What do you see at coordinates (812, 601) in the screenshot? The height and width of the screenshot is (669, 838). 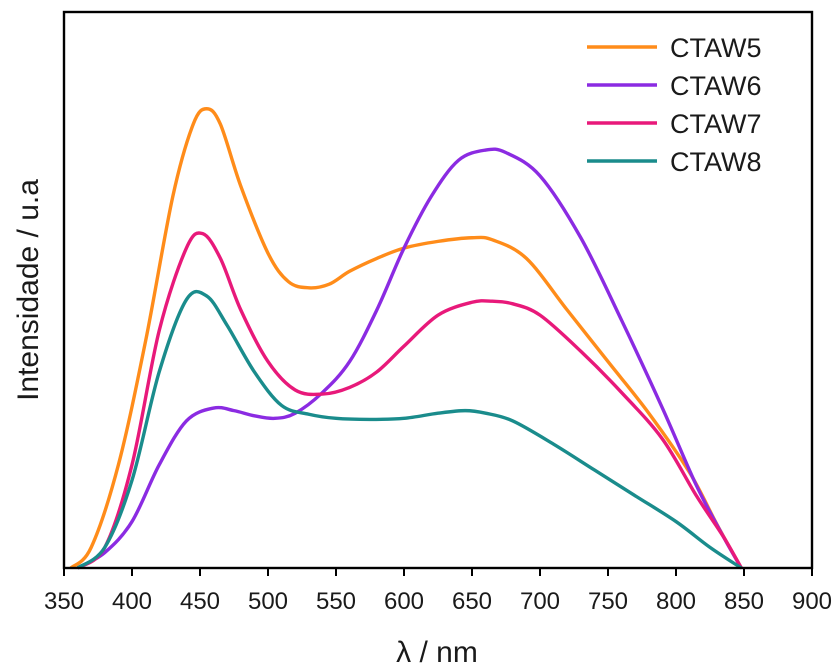 I see `x-tick-label: 900` at bounding box center [812, 601].